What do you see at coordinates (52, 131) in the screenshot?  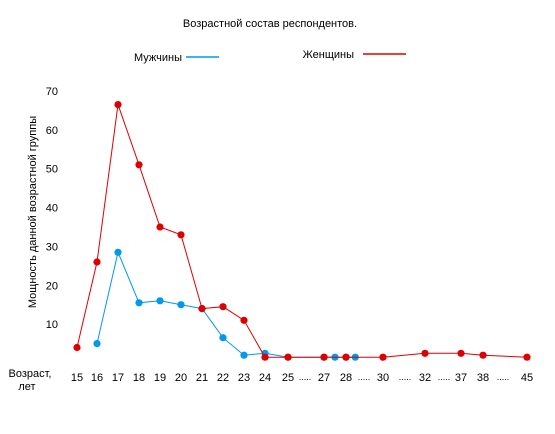 I see `y-tick-label: 60` at bounding box center [52, 131].